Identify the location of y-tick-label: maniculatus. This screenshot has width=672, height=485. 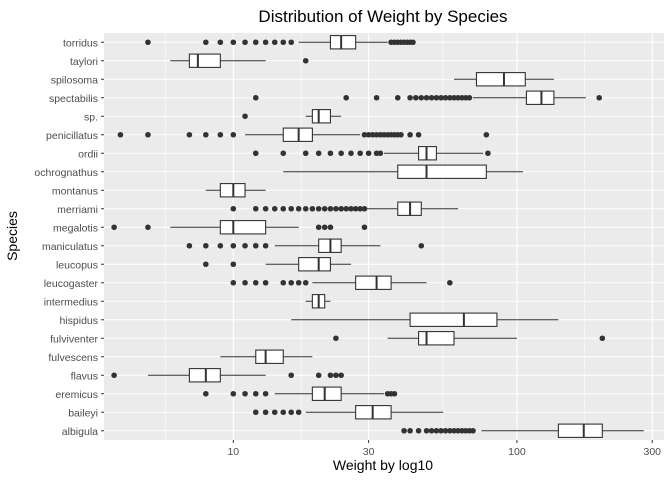
(70, 247).